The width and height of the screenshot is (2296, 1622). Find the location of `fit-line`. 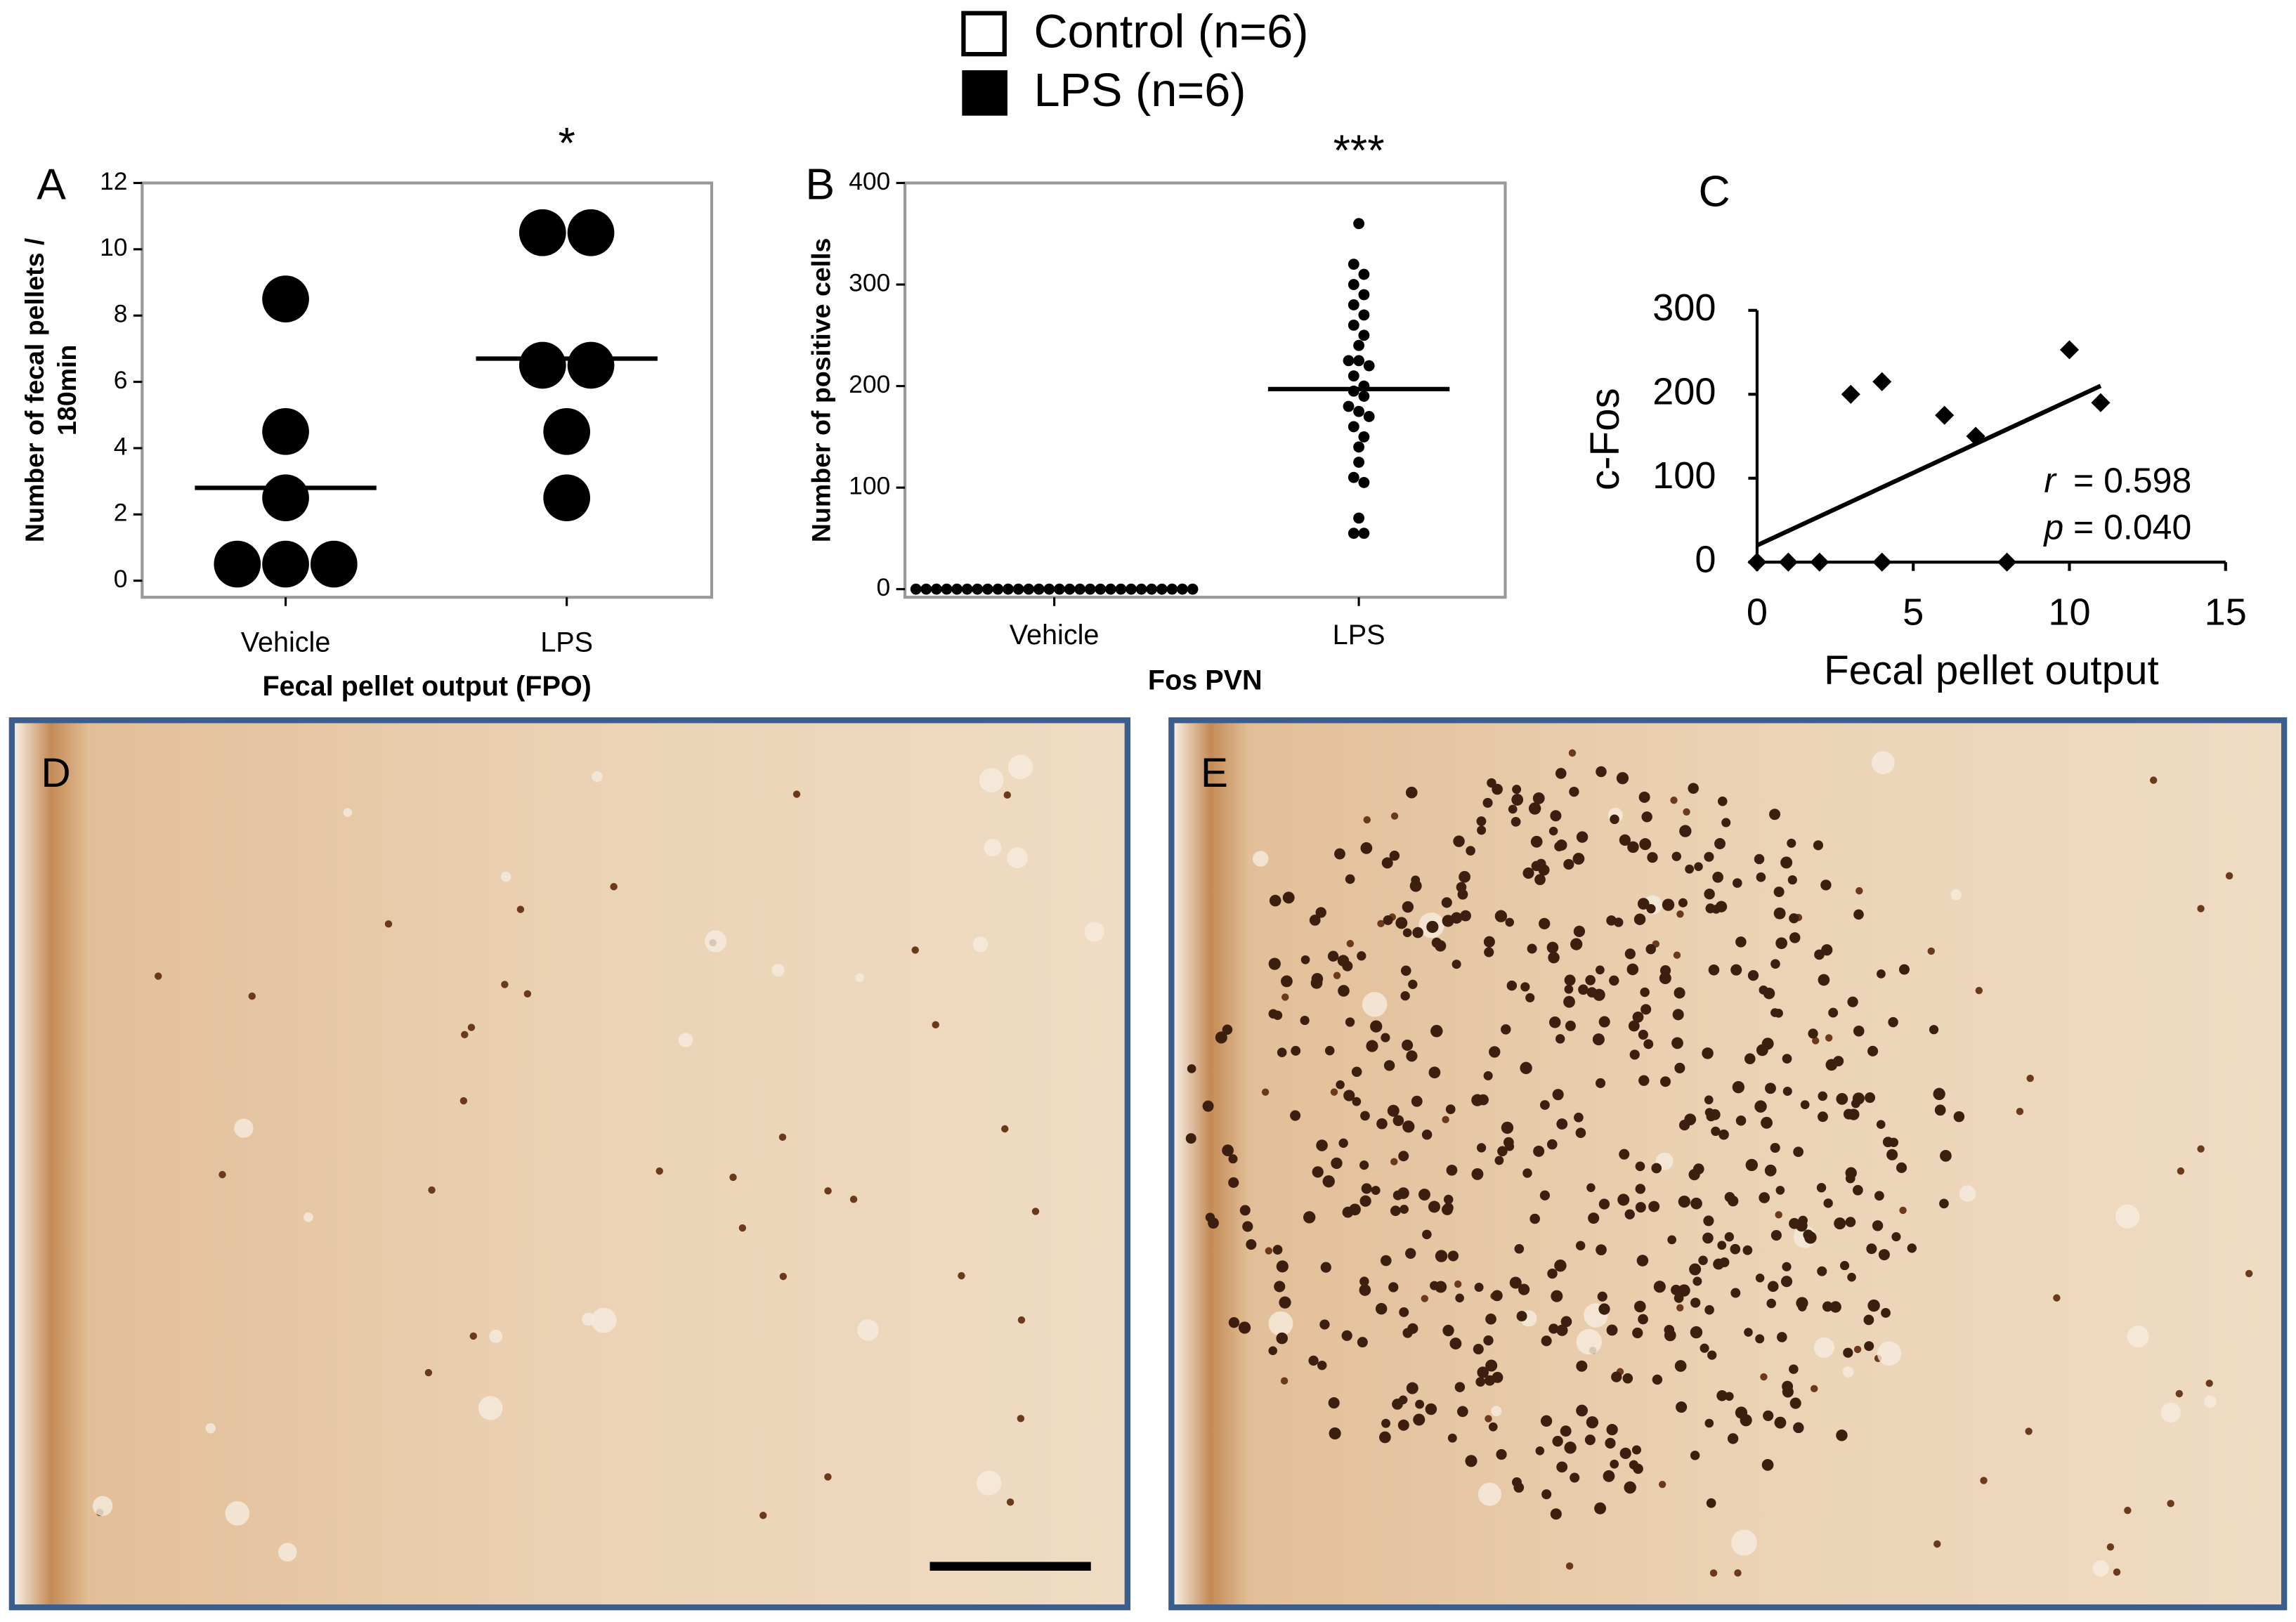

fit-line is located at coordinates (1929, 466).